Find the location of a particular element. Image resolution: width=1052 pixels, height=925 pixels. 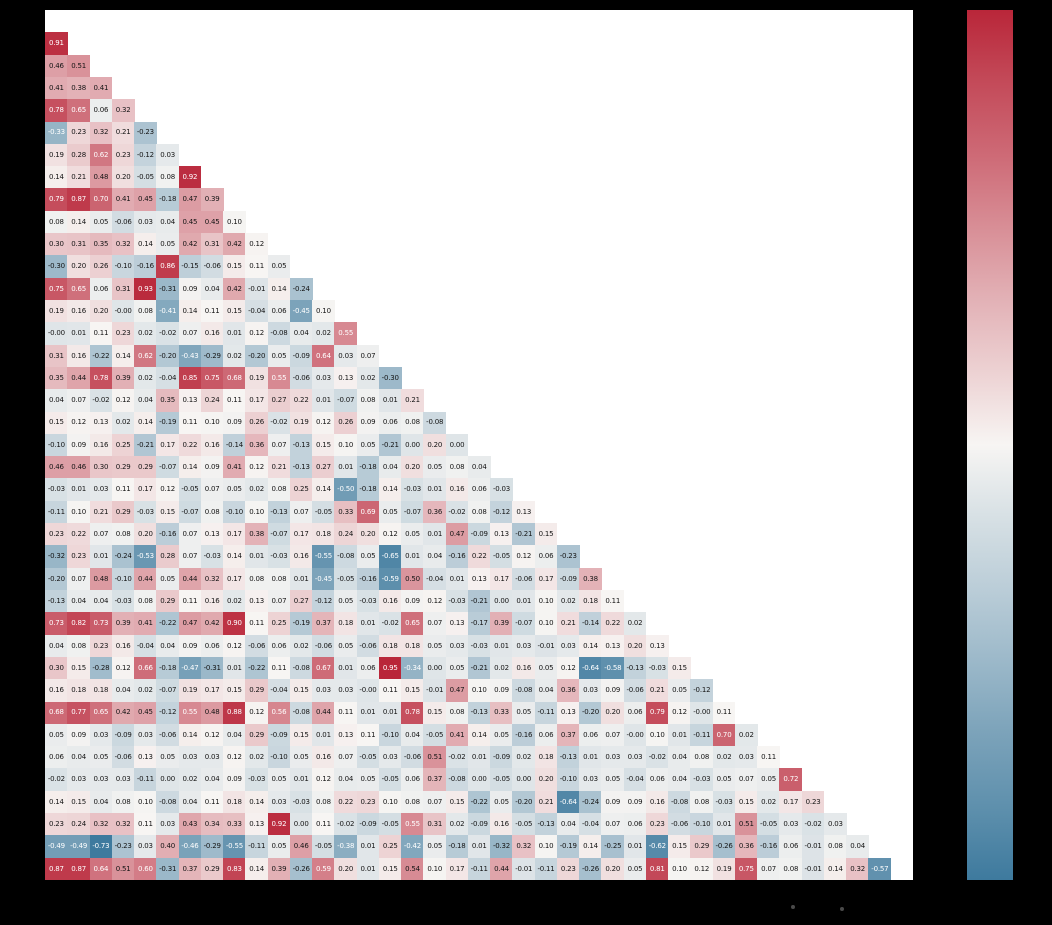

heatmap-cell: 0.44 is located at coordinates (323, 713).